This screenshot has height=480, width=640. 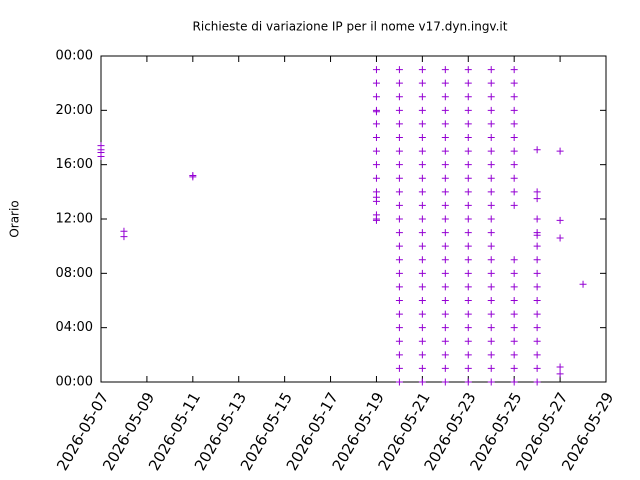 What do you see at coordinates (74, 327) in the screenshot?
I see `y-tick-label: 04:00` at bounding box center [74, 327].